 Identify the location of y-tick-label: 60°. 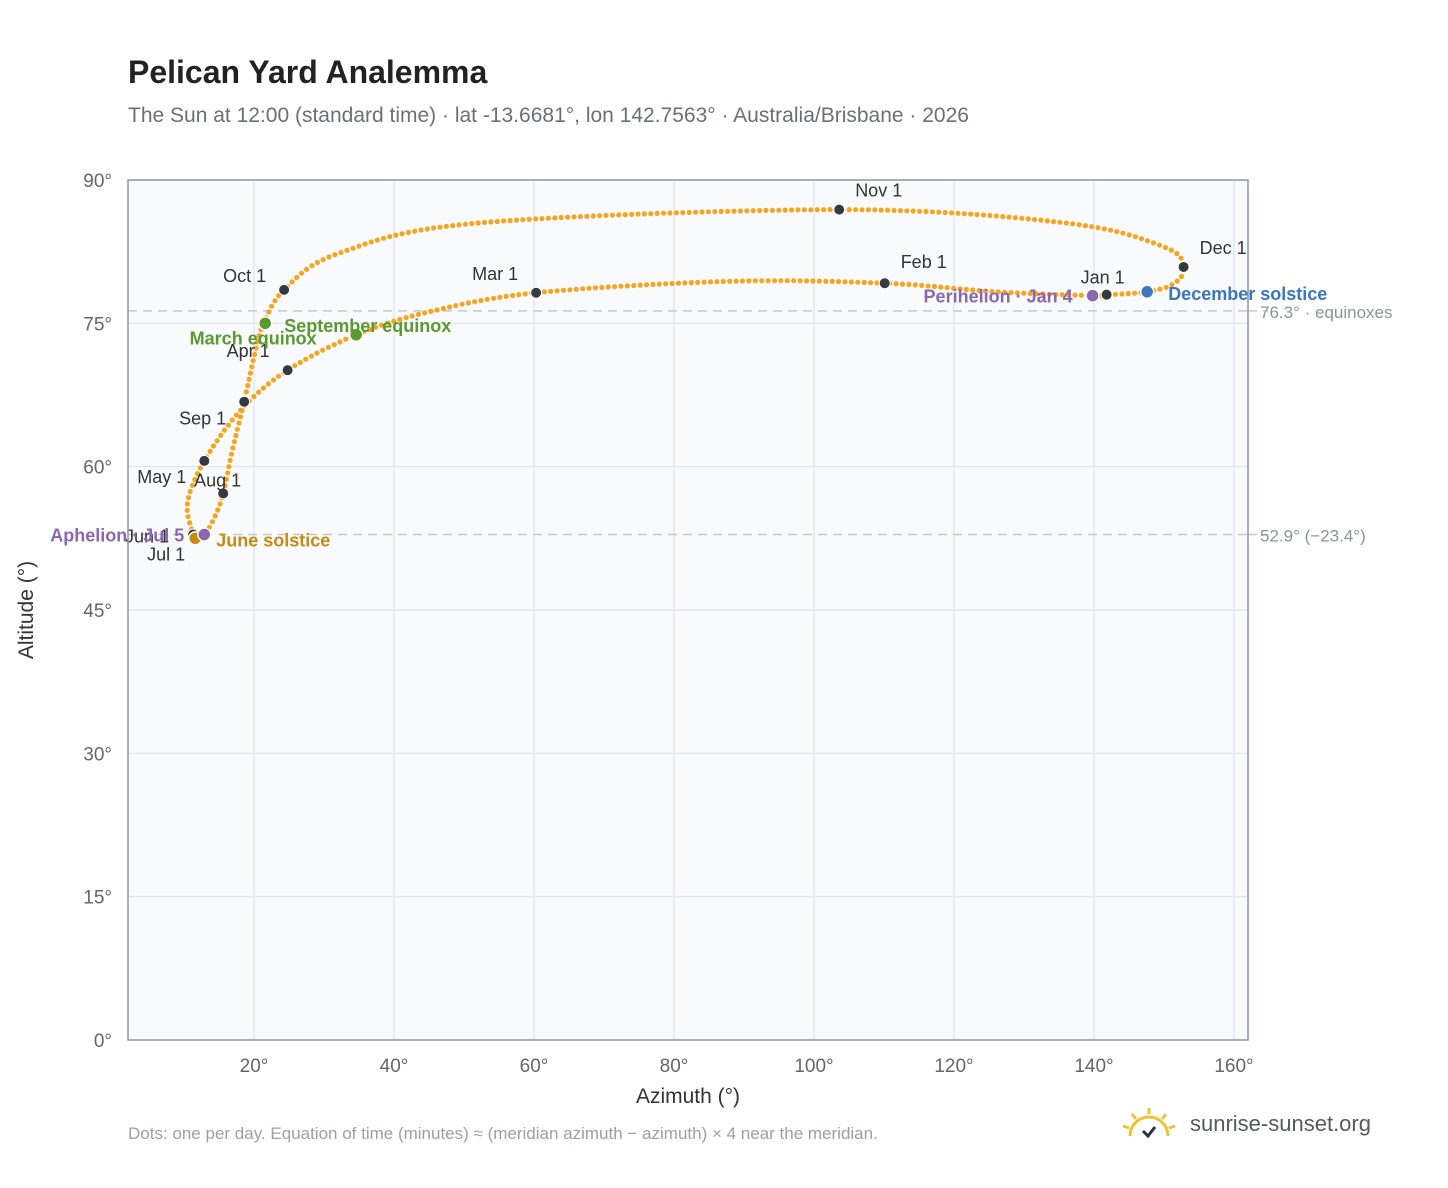
(97, 468).